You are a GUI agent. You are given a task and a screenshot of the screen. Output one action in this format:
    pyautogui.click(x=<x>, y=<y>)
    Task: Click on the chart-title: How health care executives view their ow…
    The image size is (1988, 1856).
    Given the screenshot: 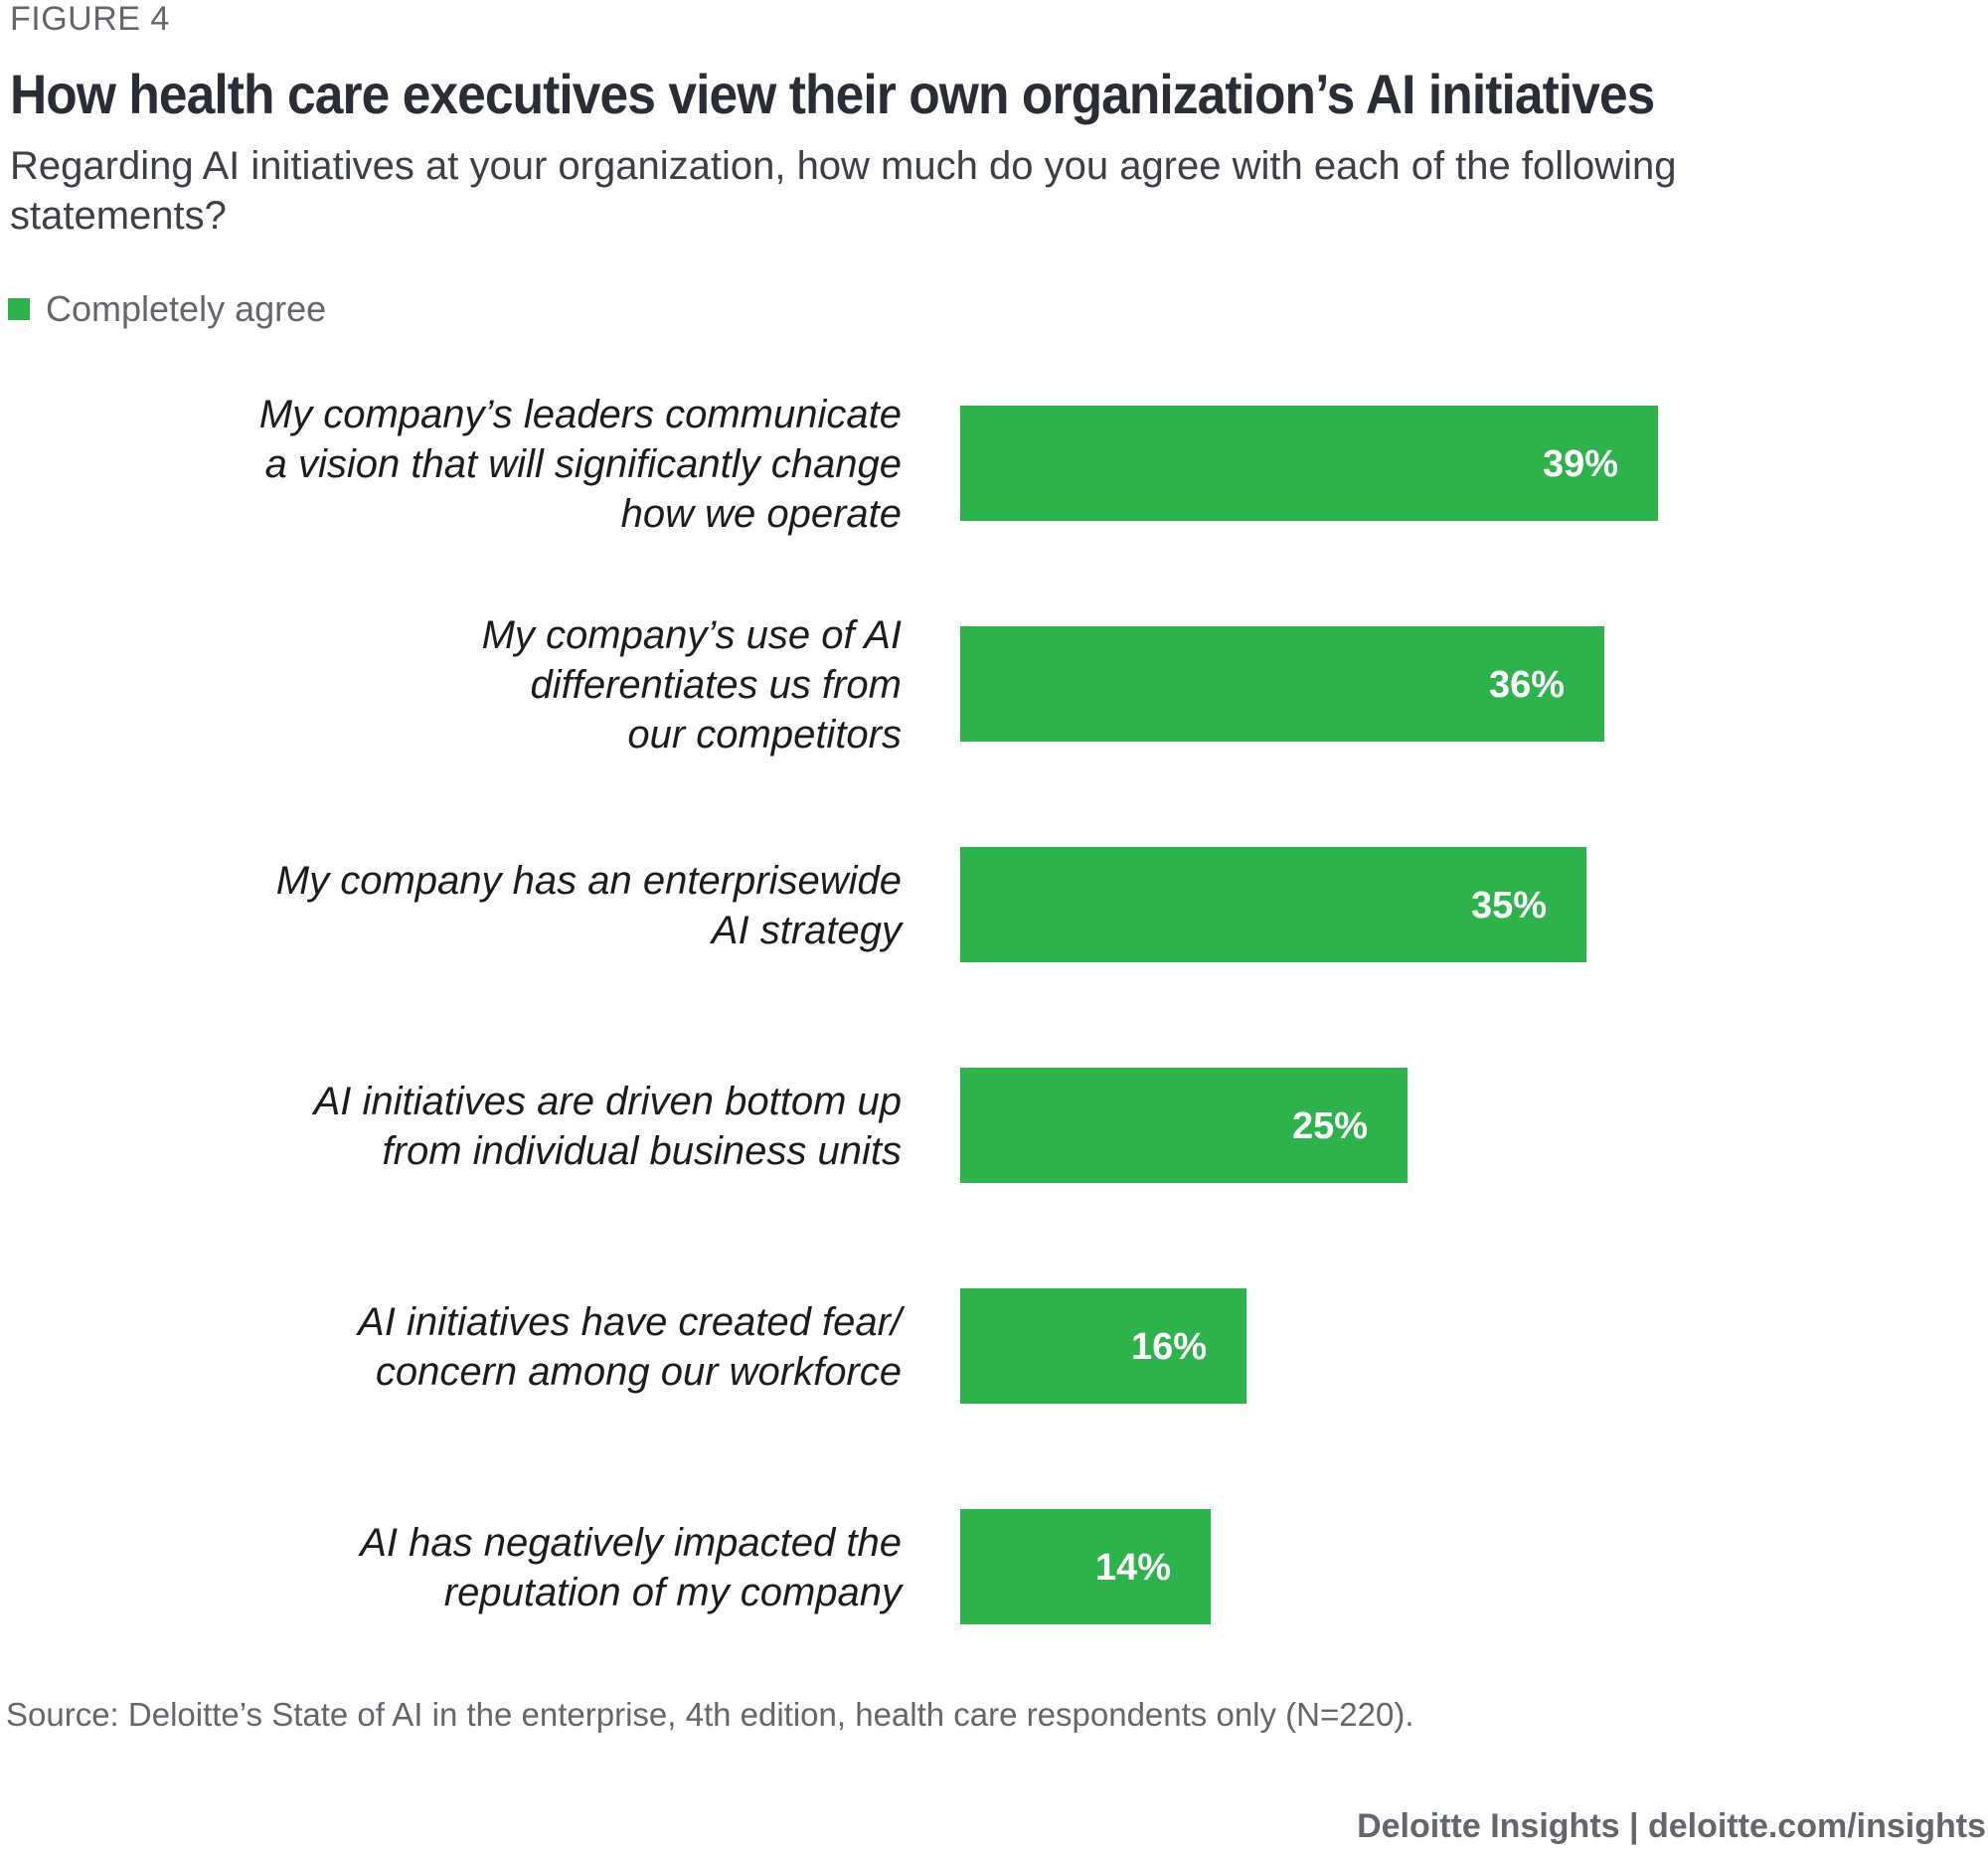 What is the action you would take?
    pyautogui.click(x=832, y=94)
    